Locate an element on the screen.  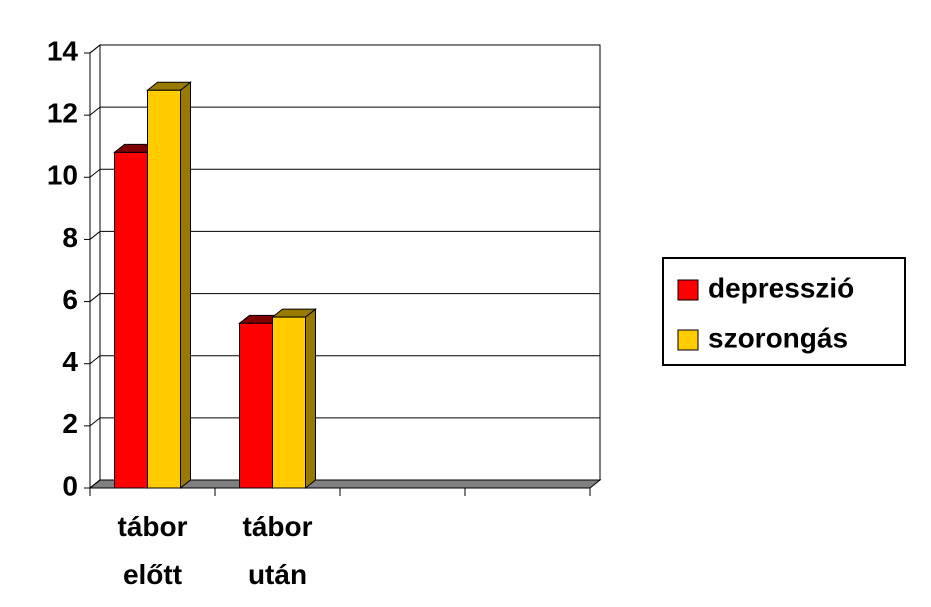
y-tick-label: 6 is located at coordinates (70, 299).